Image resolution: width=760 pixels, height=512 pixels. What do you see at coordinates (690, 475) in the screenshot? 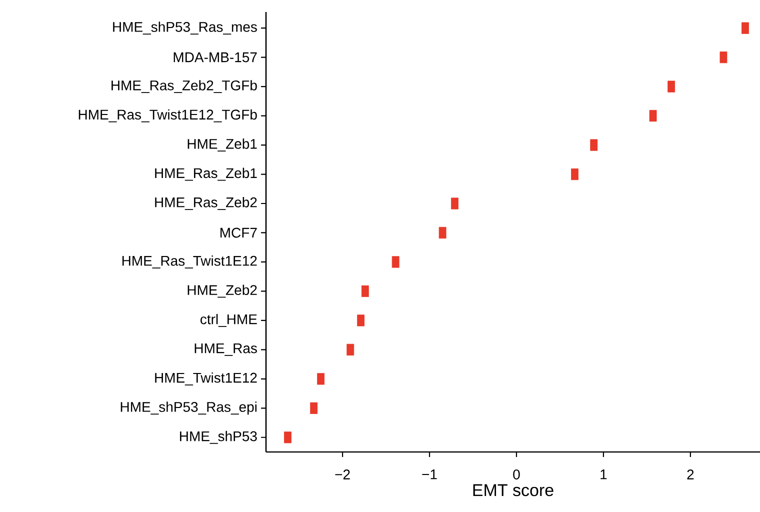
I see `x-tick-label: 2` at bounding box center [690, 475].